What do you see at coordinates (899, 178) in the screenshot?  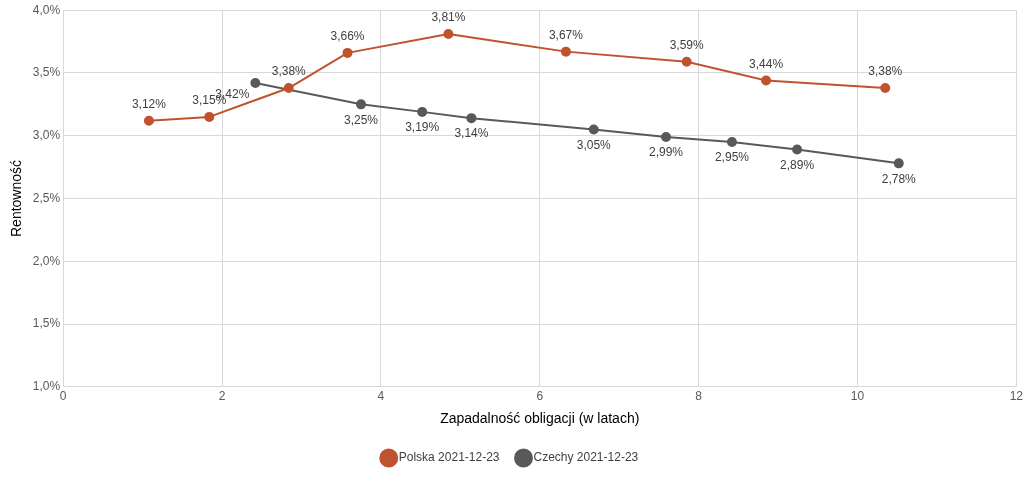 I see `data-label: 2,78%` at bounding box center [899, 178].